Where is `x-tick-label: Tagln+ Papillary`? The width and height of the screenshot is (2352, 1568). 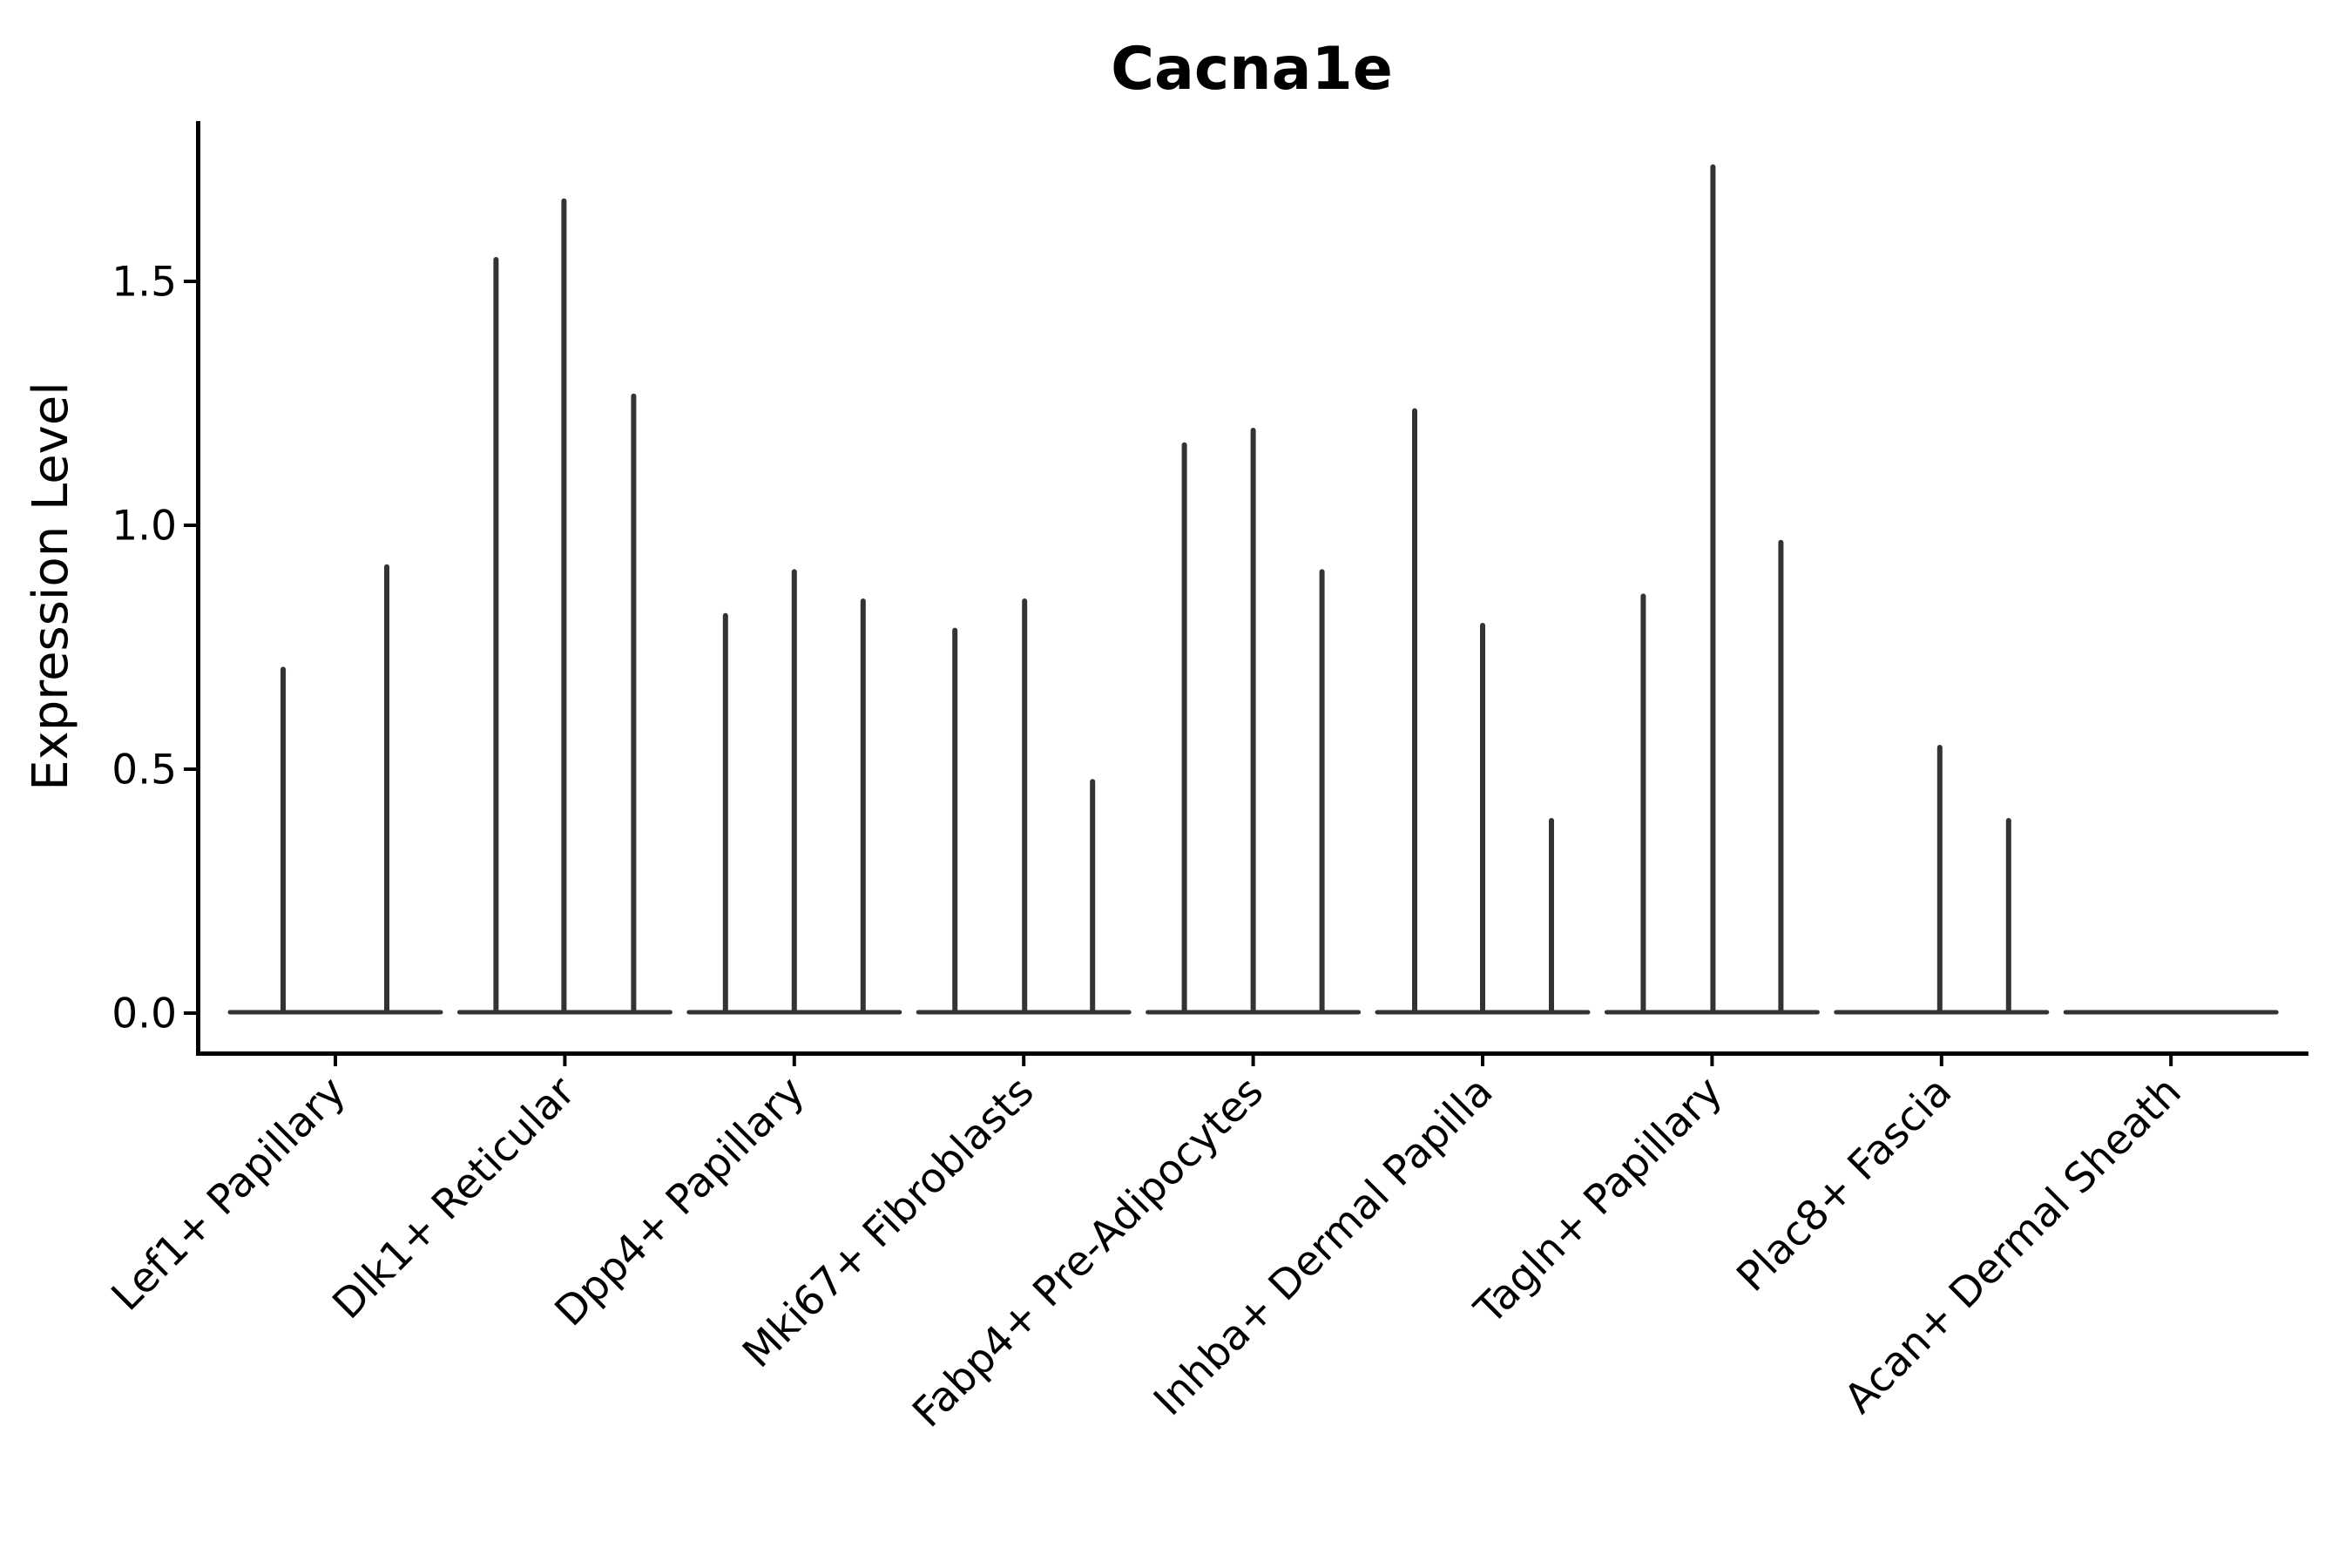
x-tick-label: Tagln+ Papillary is located at coordinates (1598, 1201).